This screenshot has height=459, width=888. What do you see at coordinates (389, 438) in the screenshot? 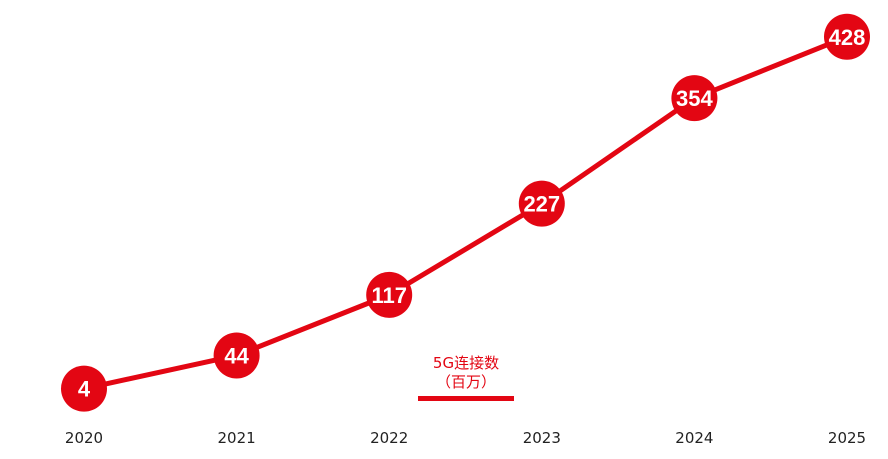
I see `x-tick-label-2022: 2022` at bounding box center [389, 438].